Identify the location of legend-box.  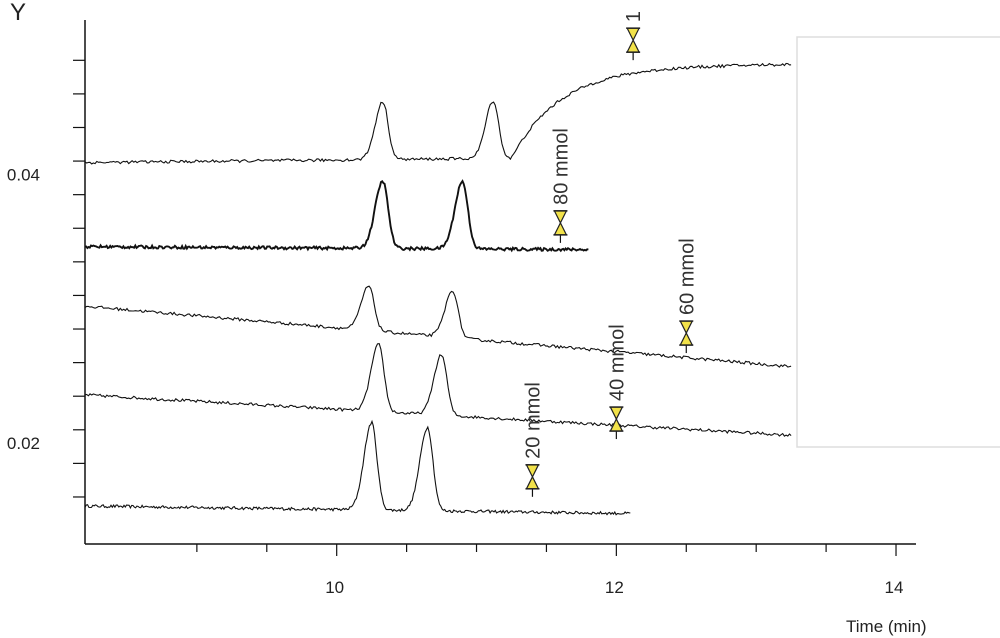
(898, 242).